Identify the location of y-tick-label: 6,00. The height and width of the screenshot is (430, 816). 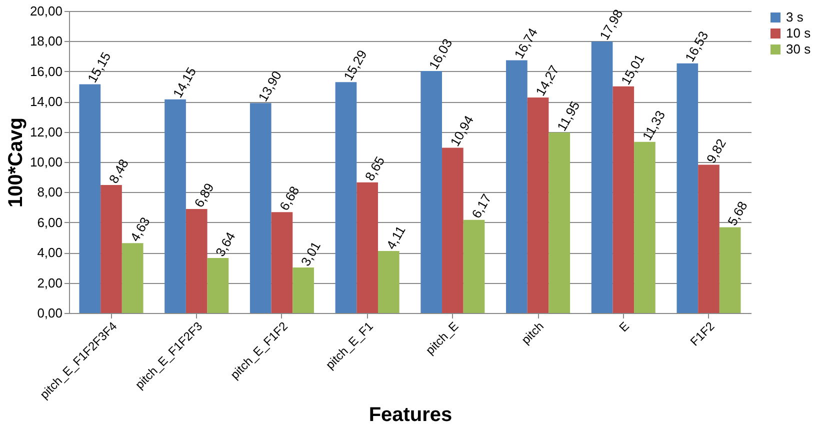
(49, 222).